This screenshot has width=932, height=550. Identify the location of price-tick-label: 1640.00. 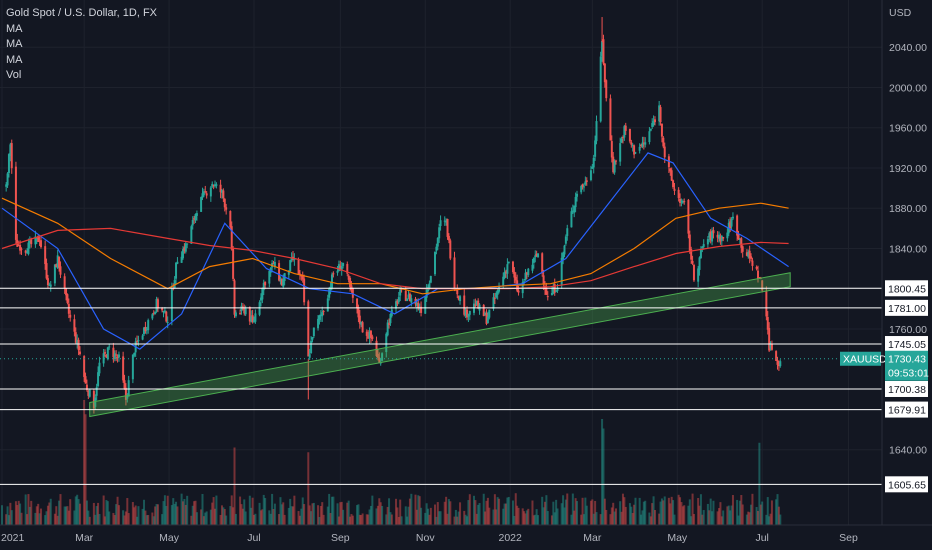
(908, 451).